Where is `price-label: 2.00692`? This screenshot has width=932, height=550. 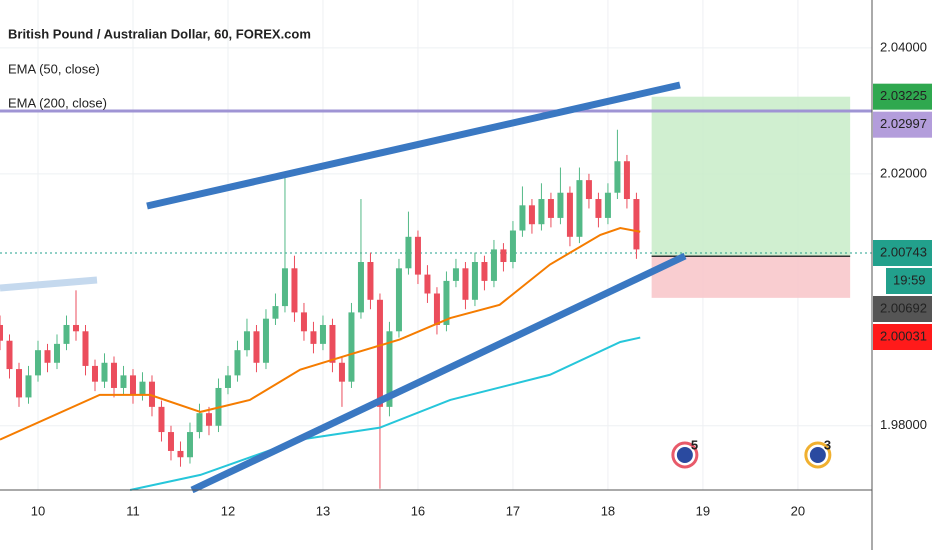
price-label: 2.00692 is located at coordinates (903, 307).